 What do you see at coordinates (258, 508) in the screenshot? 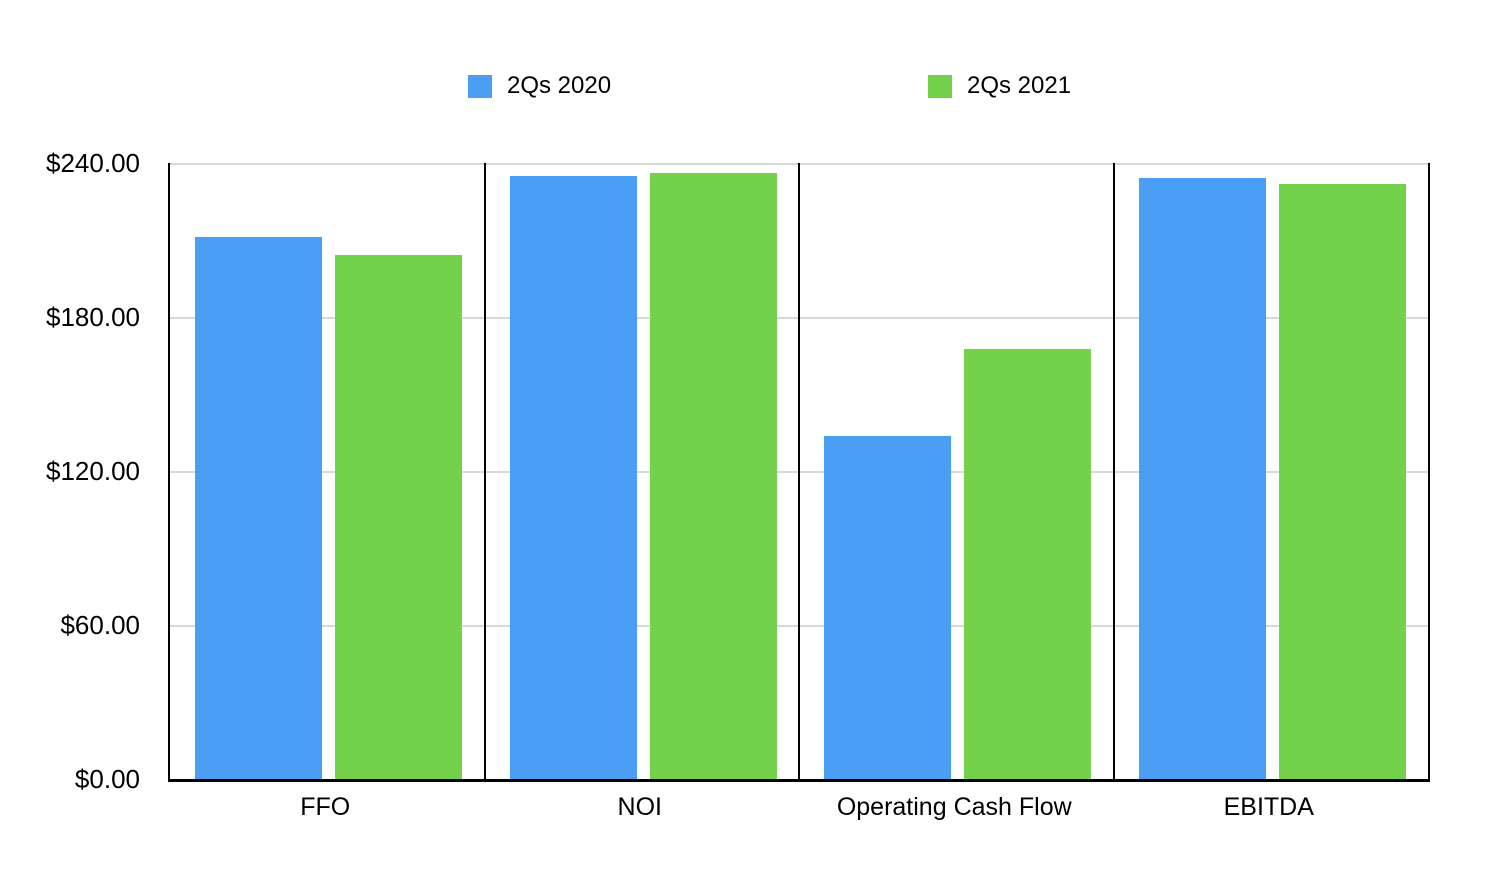
I see `bar-ffo-2qs-2020` at bounding box center [258, 508].